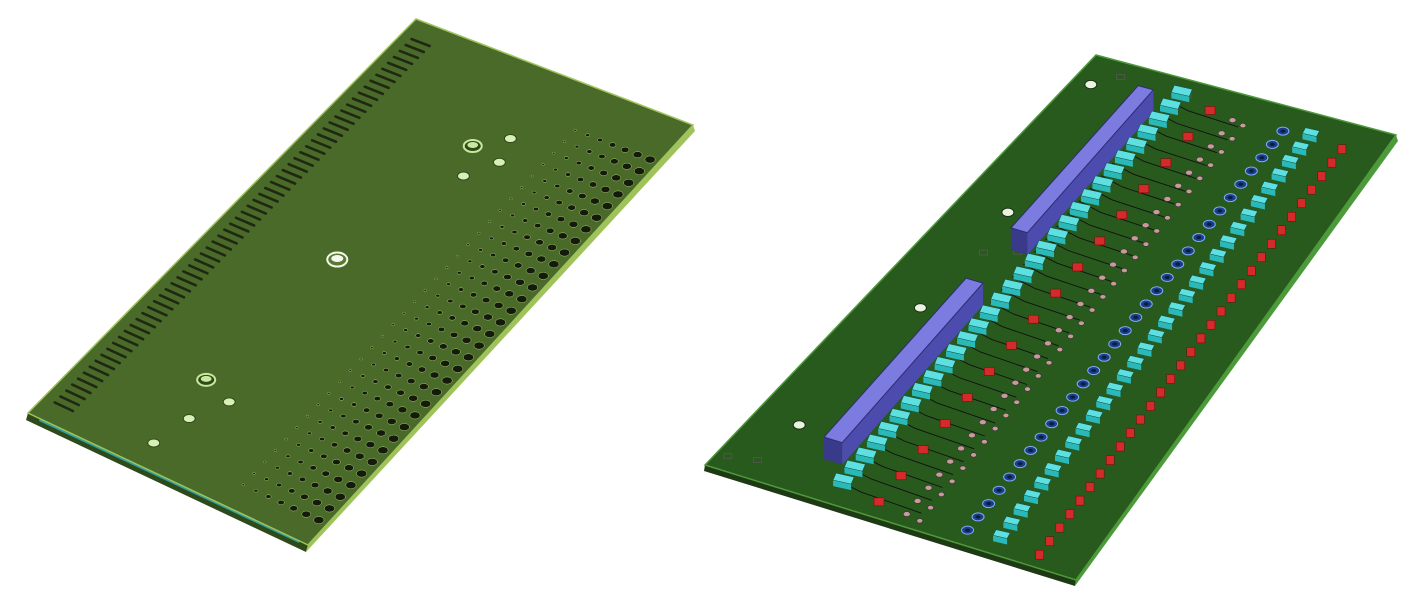 This screenshot has height=613, width=1423. What do you see at coordinates (1090, 172) in the screenshot?
I see `connector-side` at bounding box center [1090, 172].